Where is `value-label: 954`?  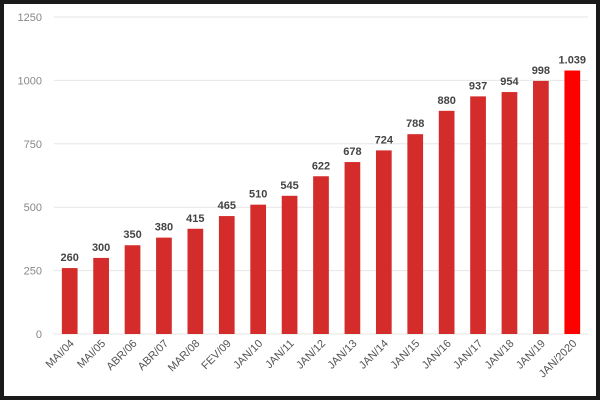 value-label: 954 is located at coordinates (509, 82).